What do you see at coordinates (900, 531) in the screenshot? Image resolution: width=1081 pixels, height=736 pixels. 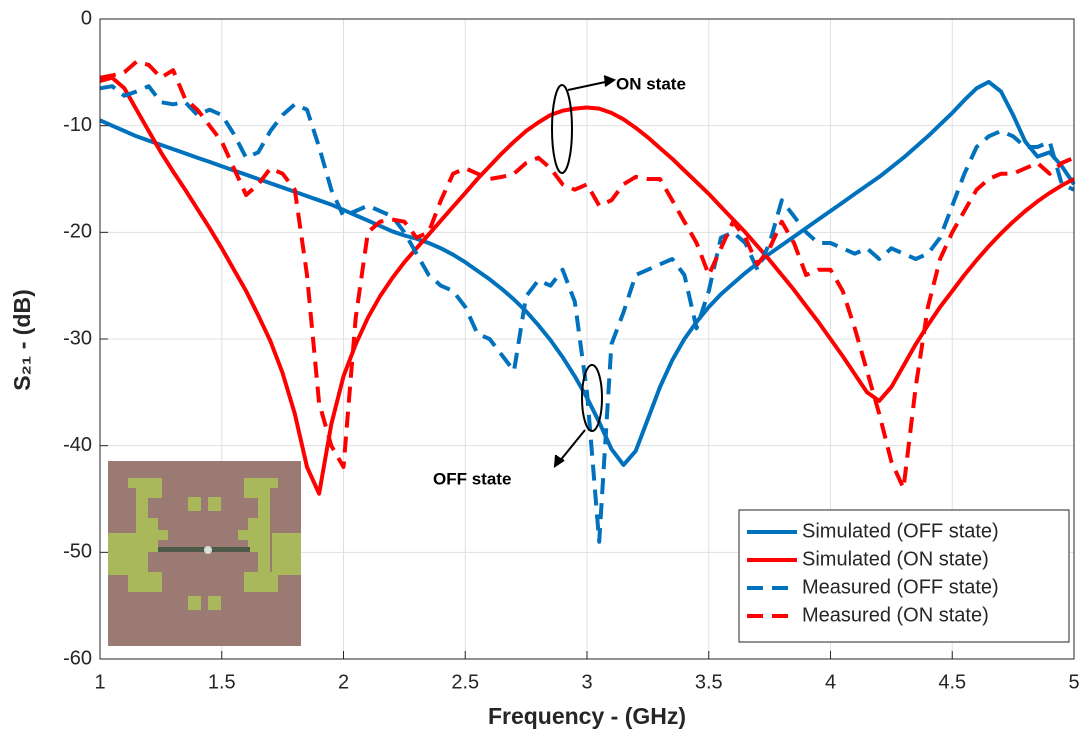 I see `legend-label: Simulated (OFF state)` at bounding box center [900, 531].